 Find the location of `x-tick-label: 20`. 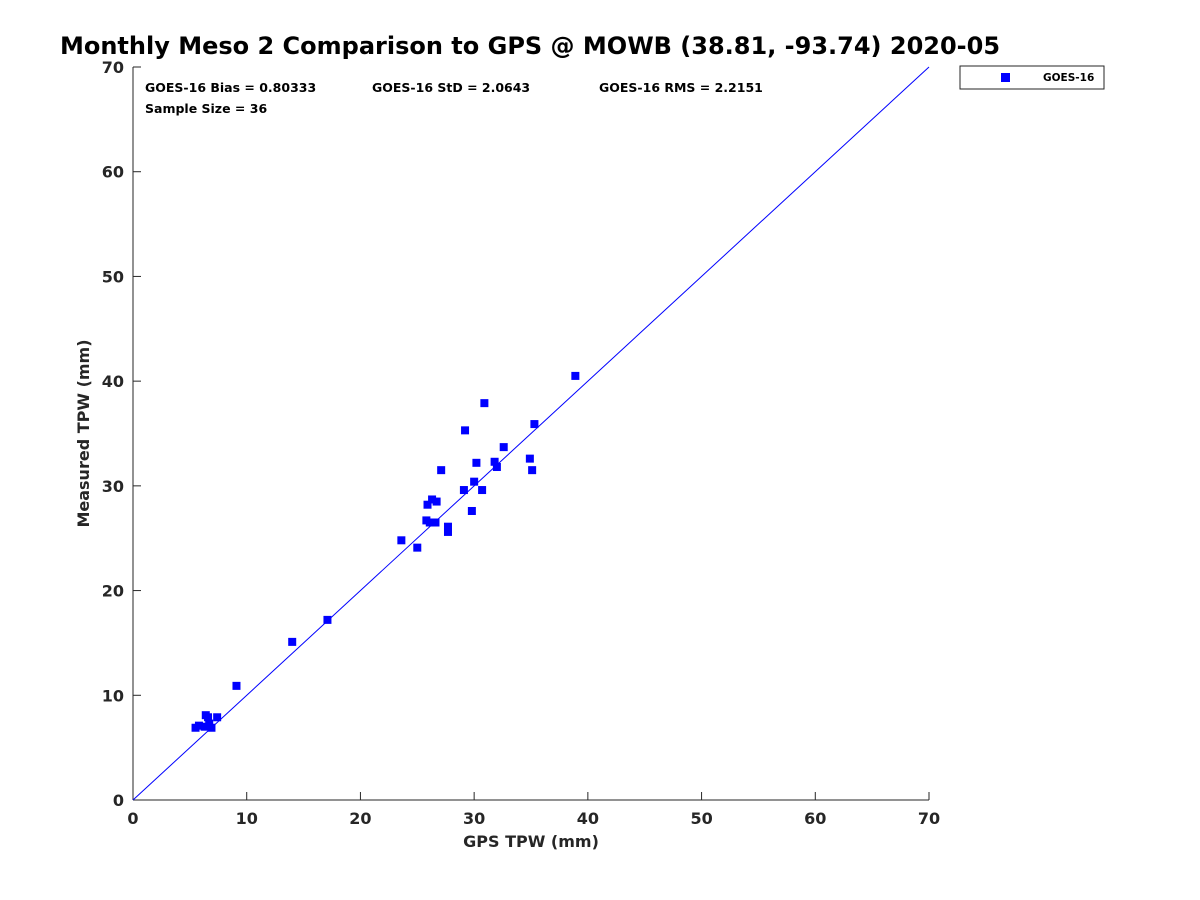

x-tick-label: 20 is located at coordinates (360, 818).